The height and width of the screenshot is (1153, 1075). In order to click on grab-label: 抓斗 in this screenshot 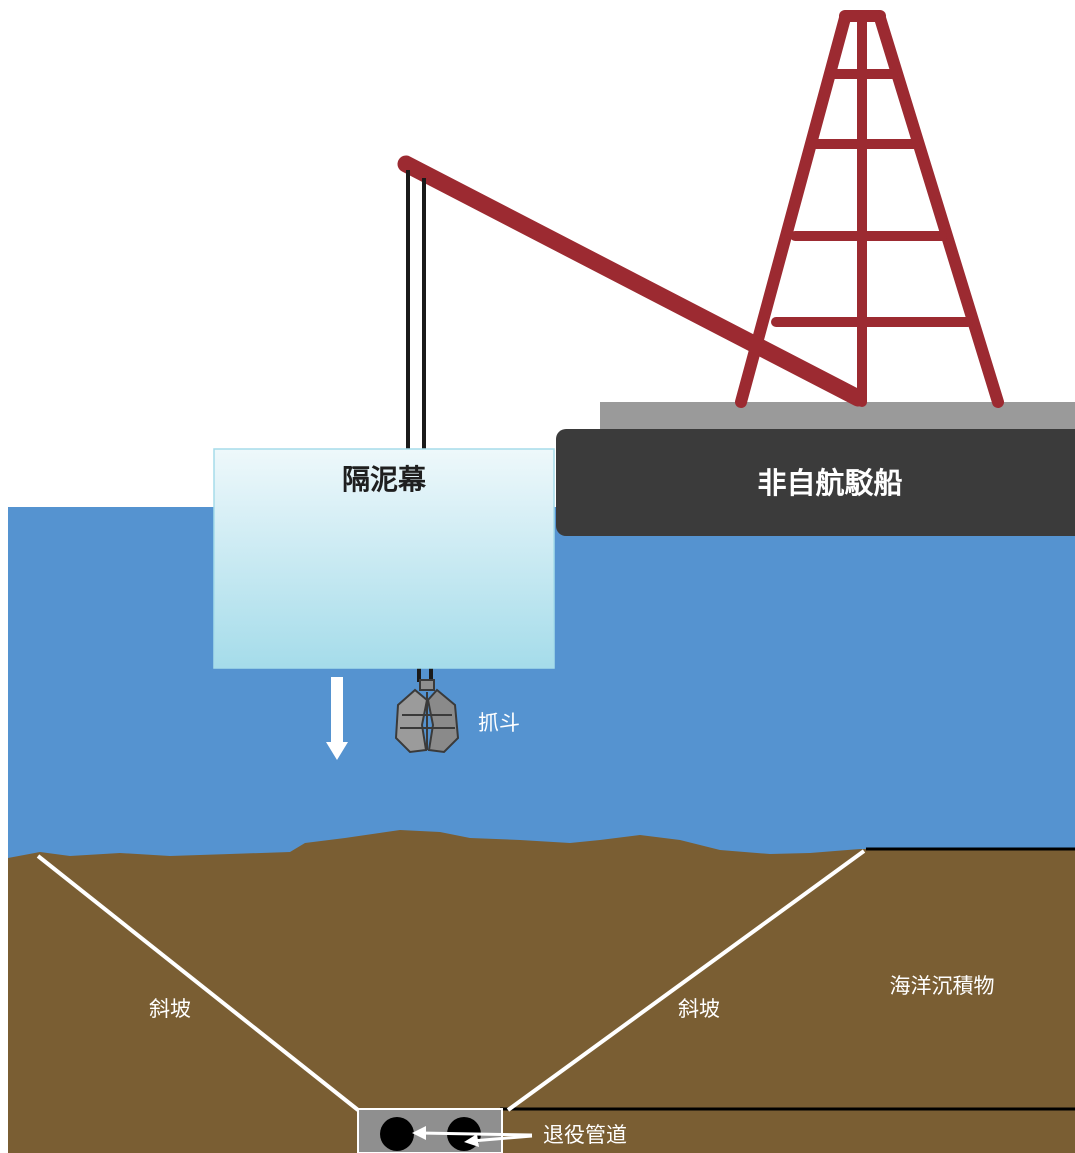, I will do `click(499, 723)`.